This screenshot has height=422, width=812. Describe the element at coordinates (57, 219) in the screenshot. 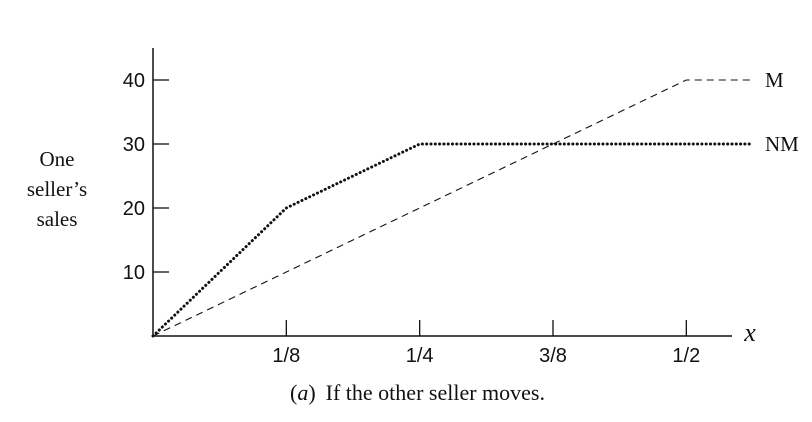

I see `y-axis-title-line-3: sales` at that location.